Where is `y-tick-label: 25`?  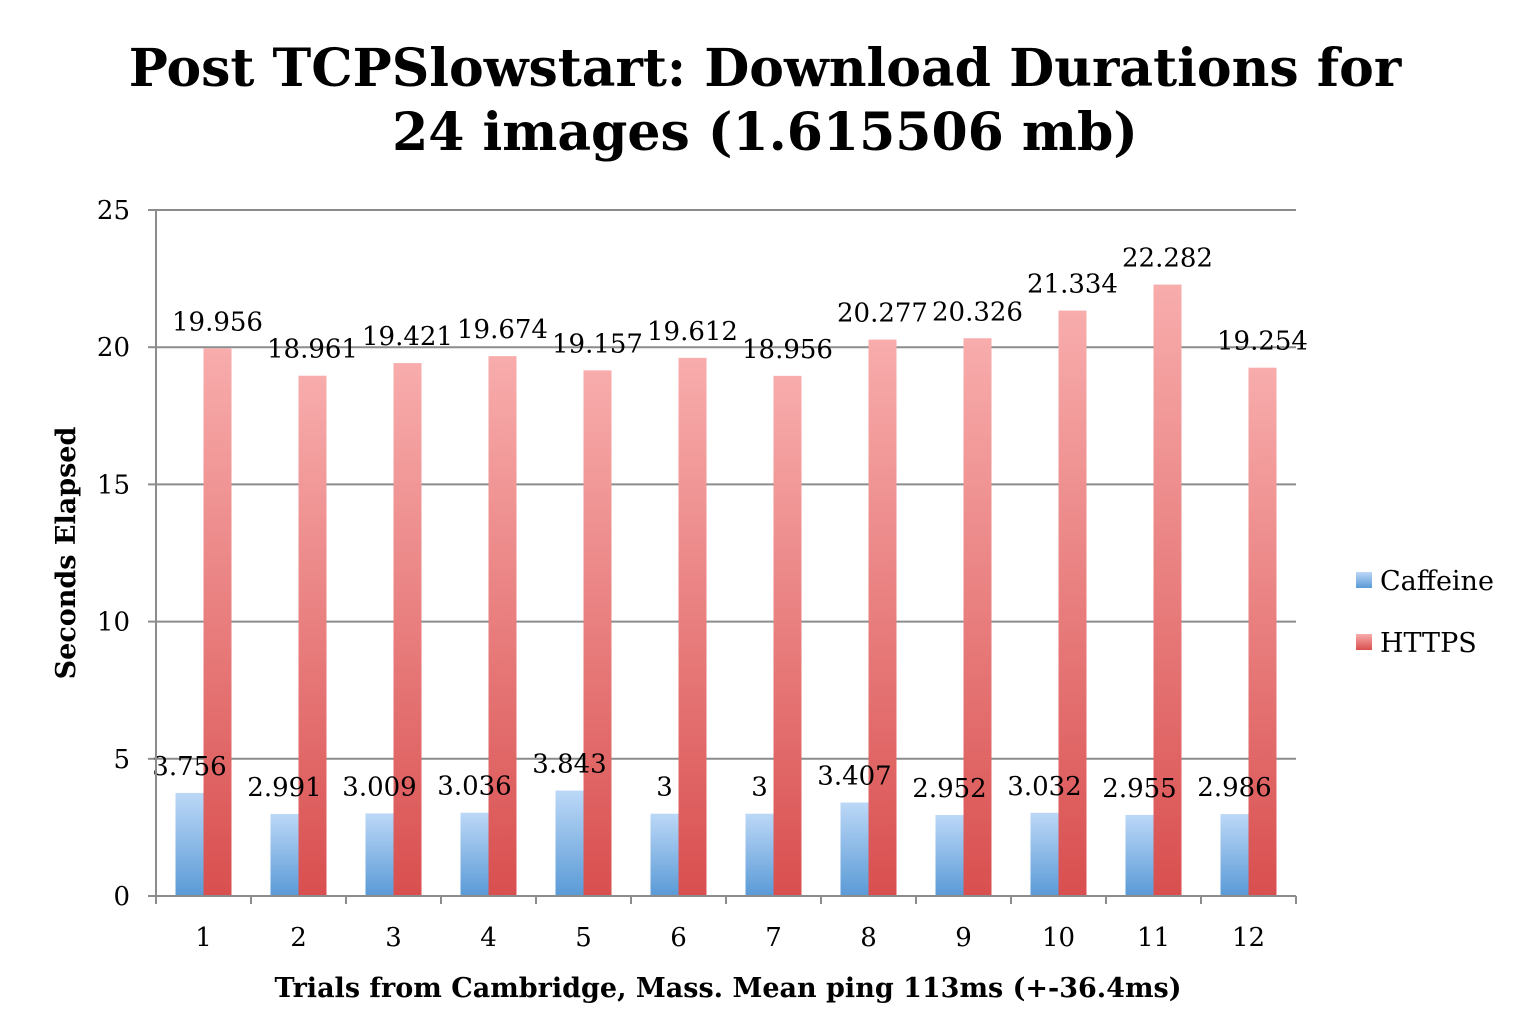 y-tick-label: 25 is located at coordinates (113, 211).